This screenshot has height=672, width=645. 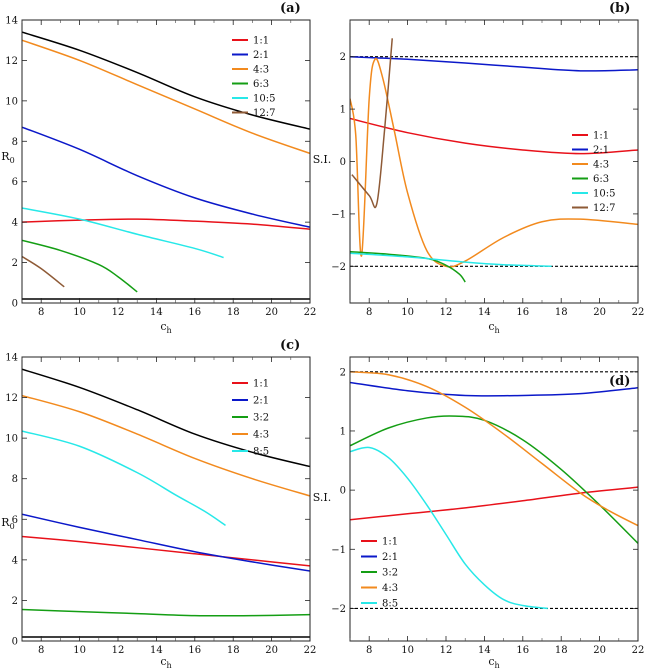 What do you see at coordinates (261, 418) in the screenshot?
I see `legend-label: 3:2` at bounding box center [261, 418].